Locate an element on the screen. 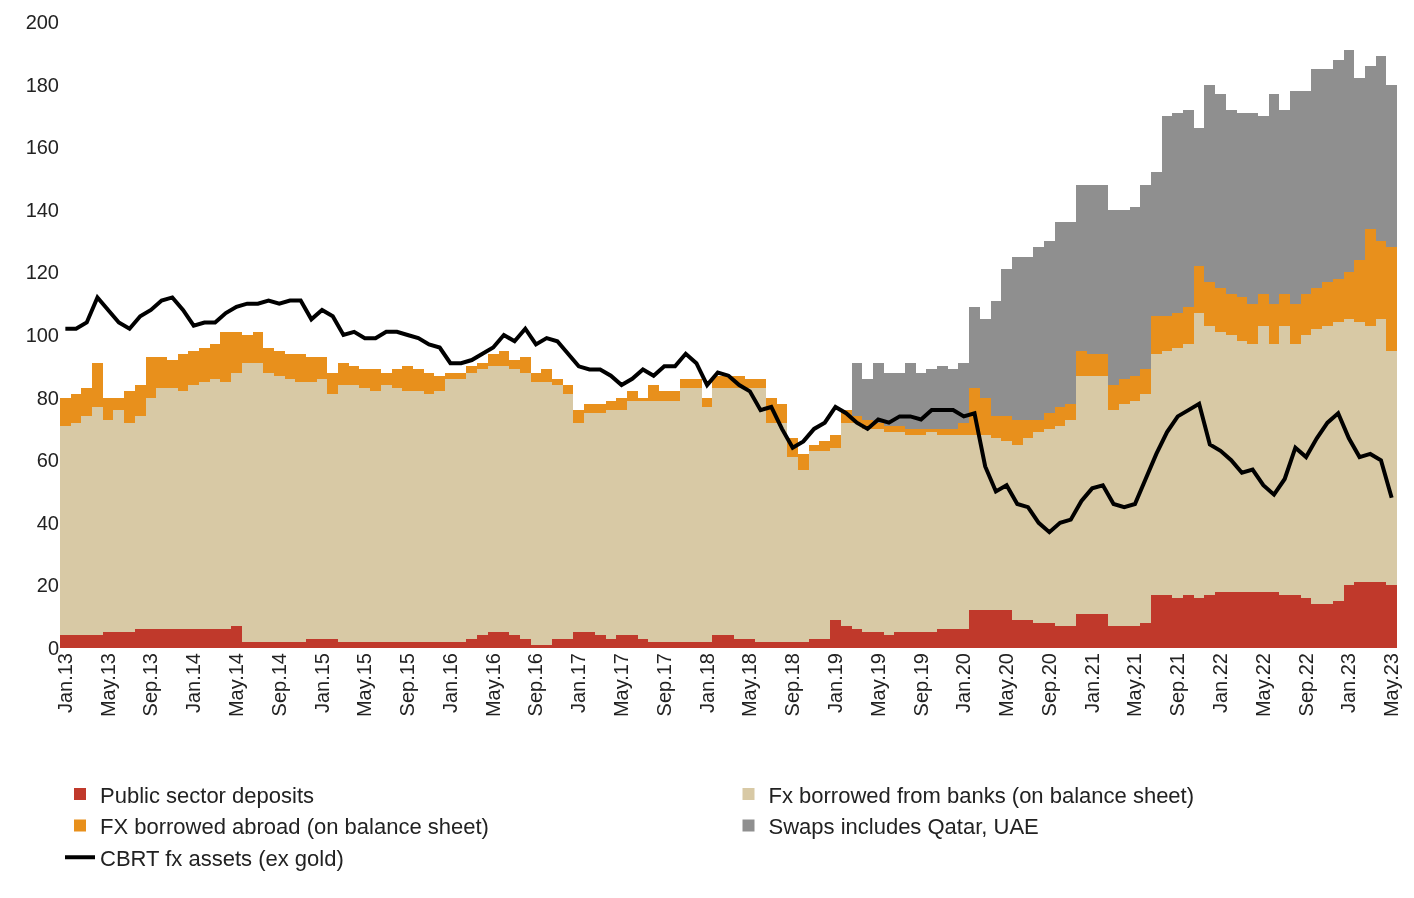 The image size is (1414, 898). x-tick-label: Jan.18 is located at coordinates (706, 683).